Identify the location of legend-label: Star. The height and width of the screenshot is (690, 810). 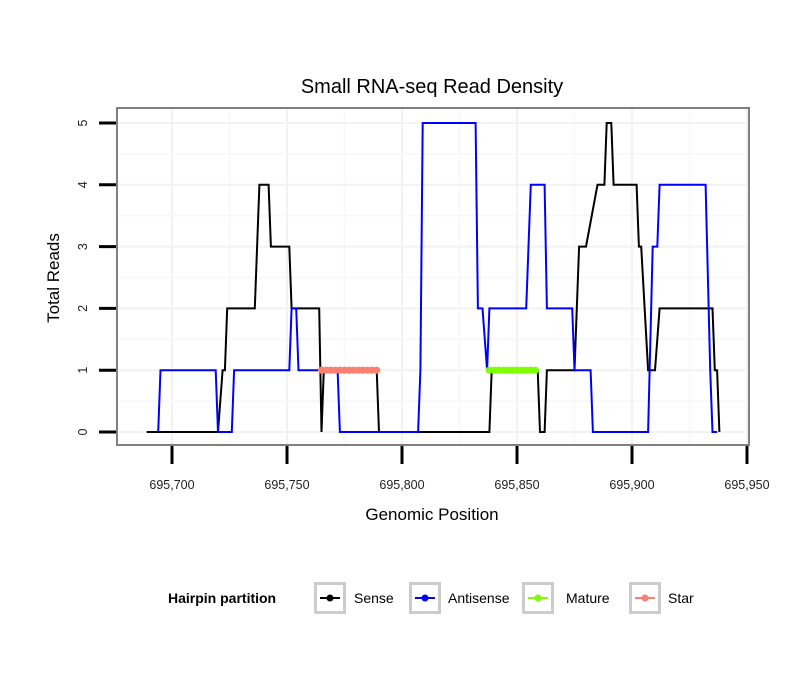
(681, 598).